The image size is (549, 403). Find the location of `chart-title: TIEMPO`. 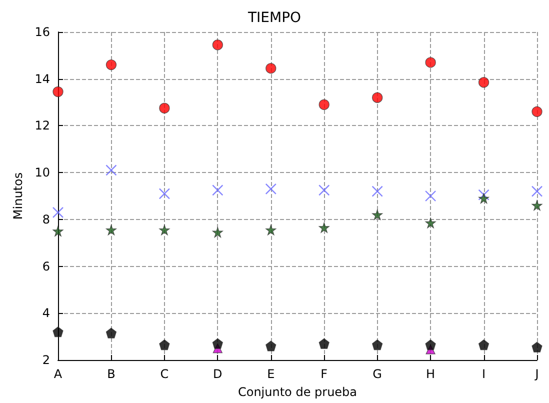

chart-title: TIEMPO is located at coordinates (274, 18).